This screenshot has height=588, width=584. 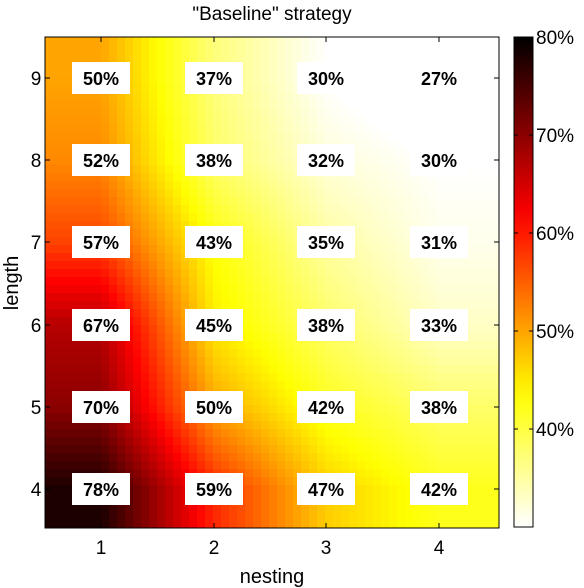 What do you see at coordinates (101, 325) in the screenshot?
I see `value-label-box` at bounding box center [101, 325].